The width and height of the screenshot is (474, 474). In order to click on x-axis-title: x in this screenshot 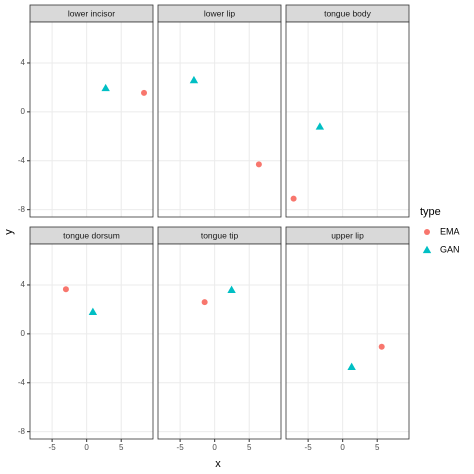, I will do `click(218, 464)`.